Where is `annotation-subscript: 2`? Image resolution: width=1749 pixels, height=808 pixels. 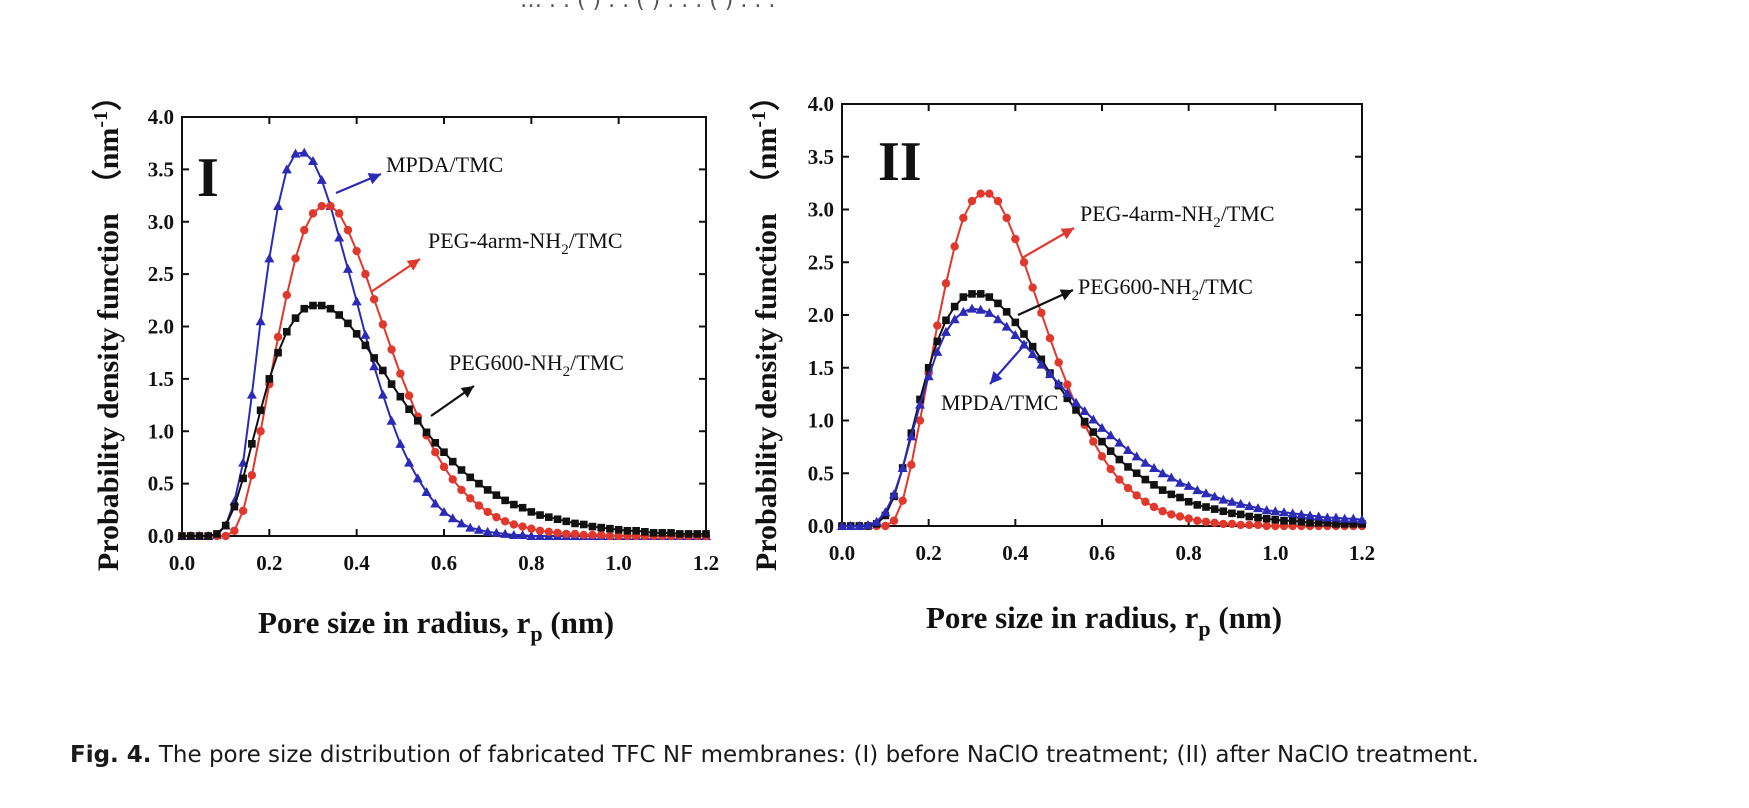
annotation-subscript: 2 is located at coordinates (1196, 296).